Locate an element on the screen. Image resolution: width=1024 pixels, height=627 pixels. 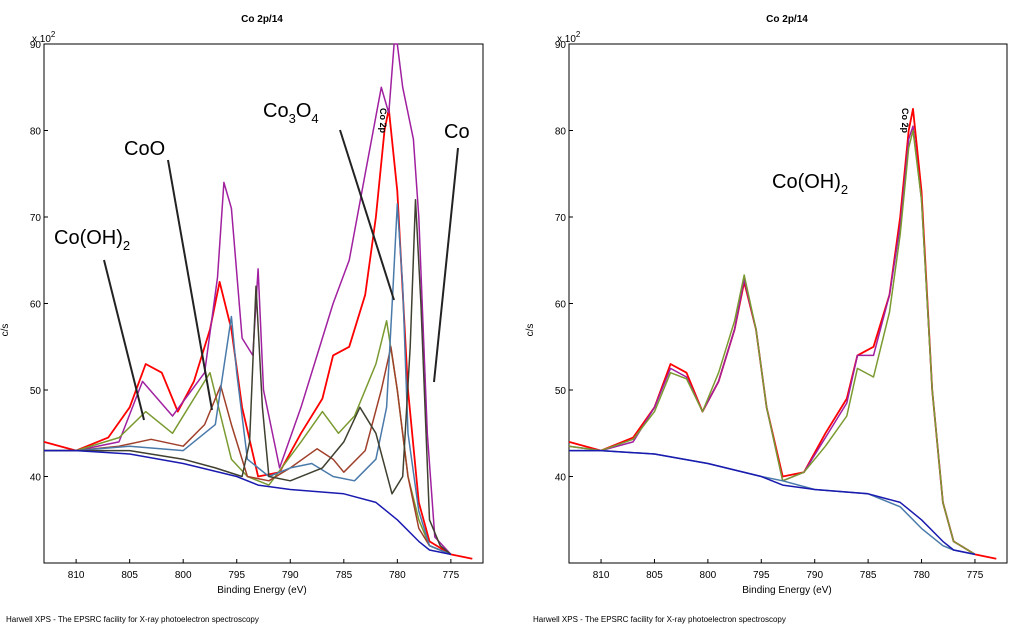
annotation-line-co3o4 is located at coordinates (367, 215).